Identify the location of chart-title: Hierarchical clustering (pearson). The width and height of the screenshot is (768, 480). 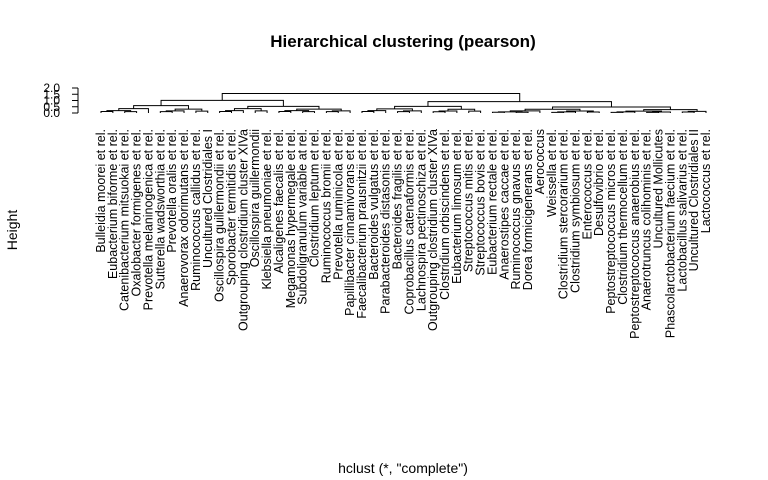
(402, 41).